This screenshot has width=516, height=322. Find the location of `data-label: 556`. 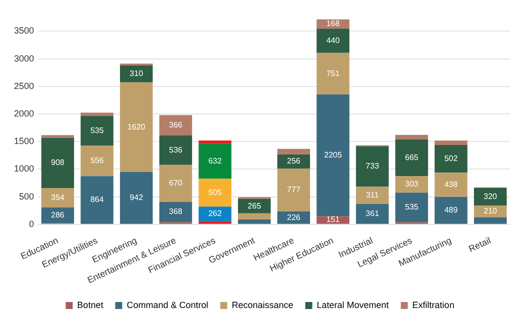

data-label: 556 is located at coordinates (97, 161).